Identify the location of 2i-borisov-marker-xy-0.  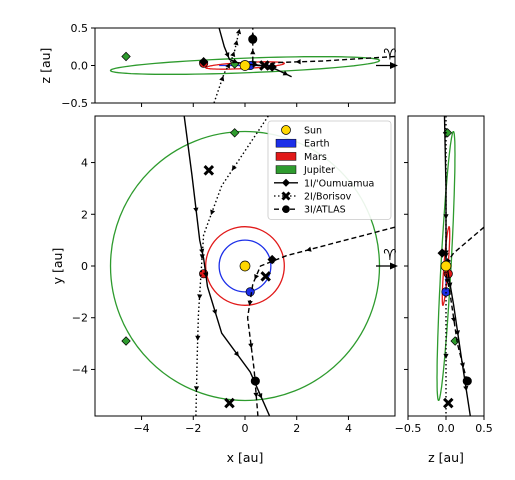
(265, 276).